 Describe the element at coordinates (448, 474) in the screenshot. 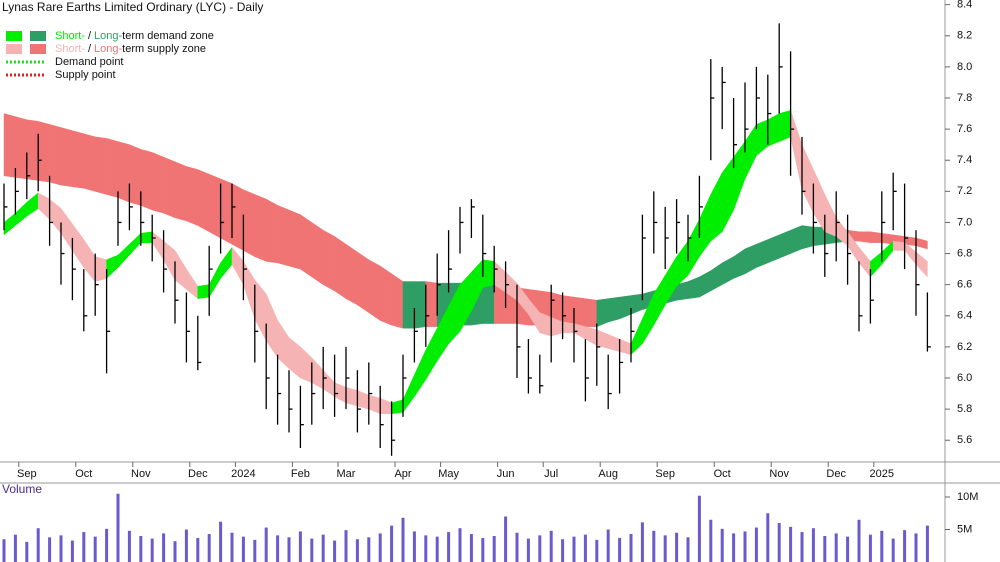

I see `x-tick-label: May` at that location.